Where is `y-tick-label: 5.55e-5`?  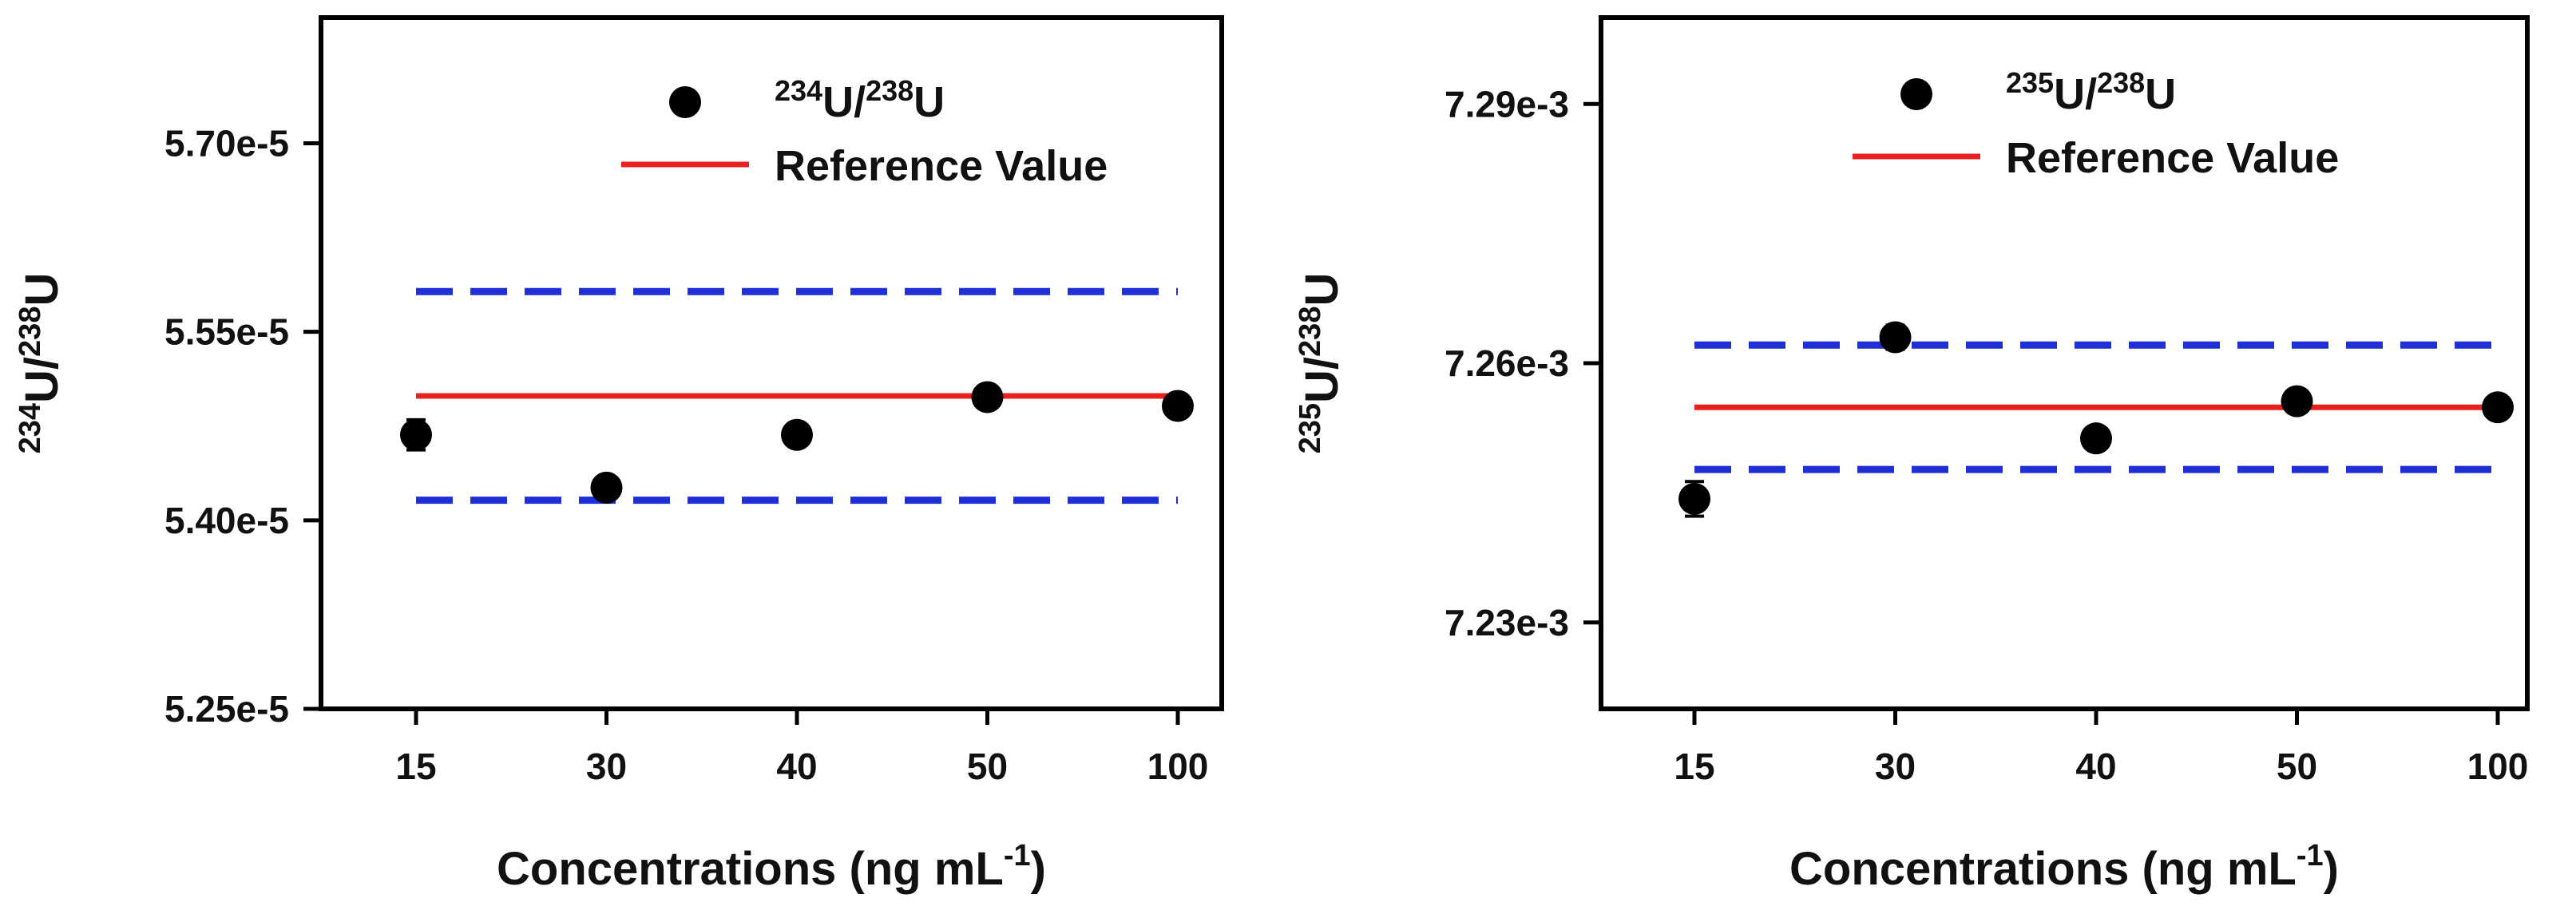
y-tick-label: 5.55e-5 is located at coordinates (226, 332).